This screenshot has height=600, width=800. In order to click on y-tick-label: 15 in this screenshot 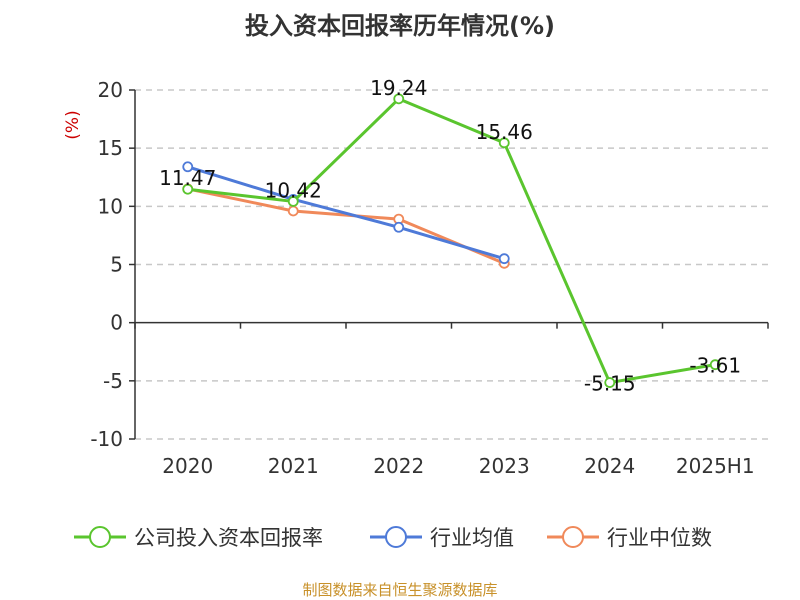, I will do `click(110, 148)`.